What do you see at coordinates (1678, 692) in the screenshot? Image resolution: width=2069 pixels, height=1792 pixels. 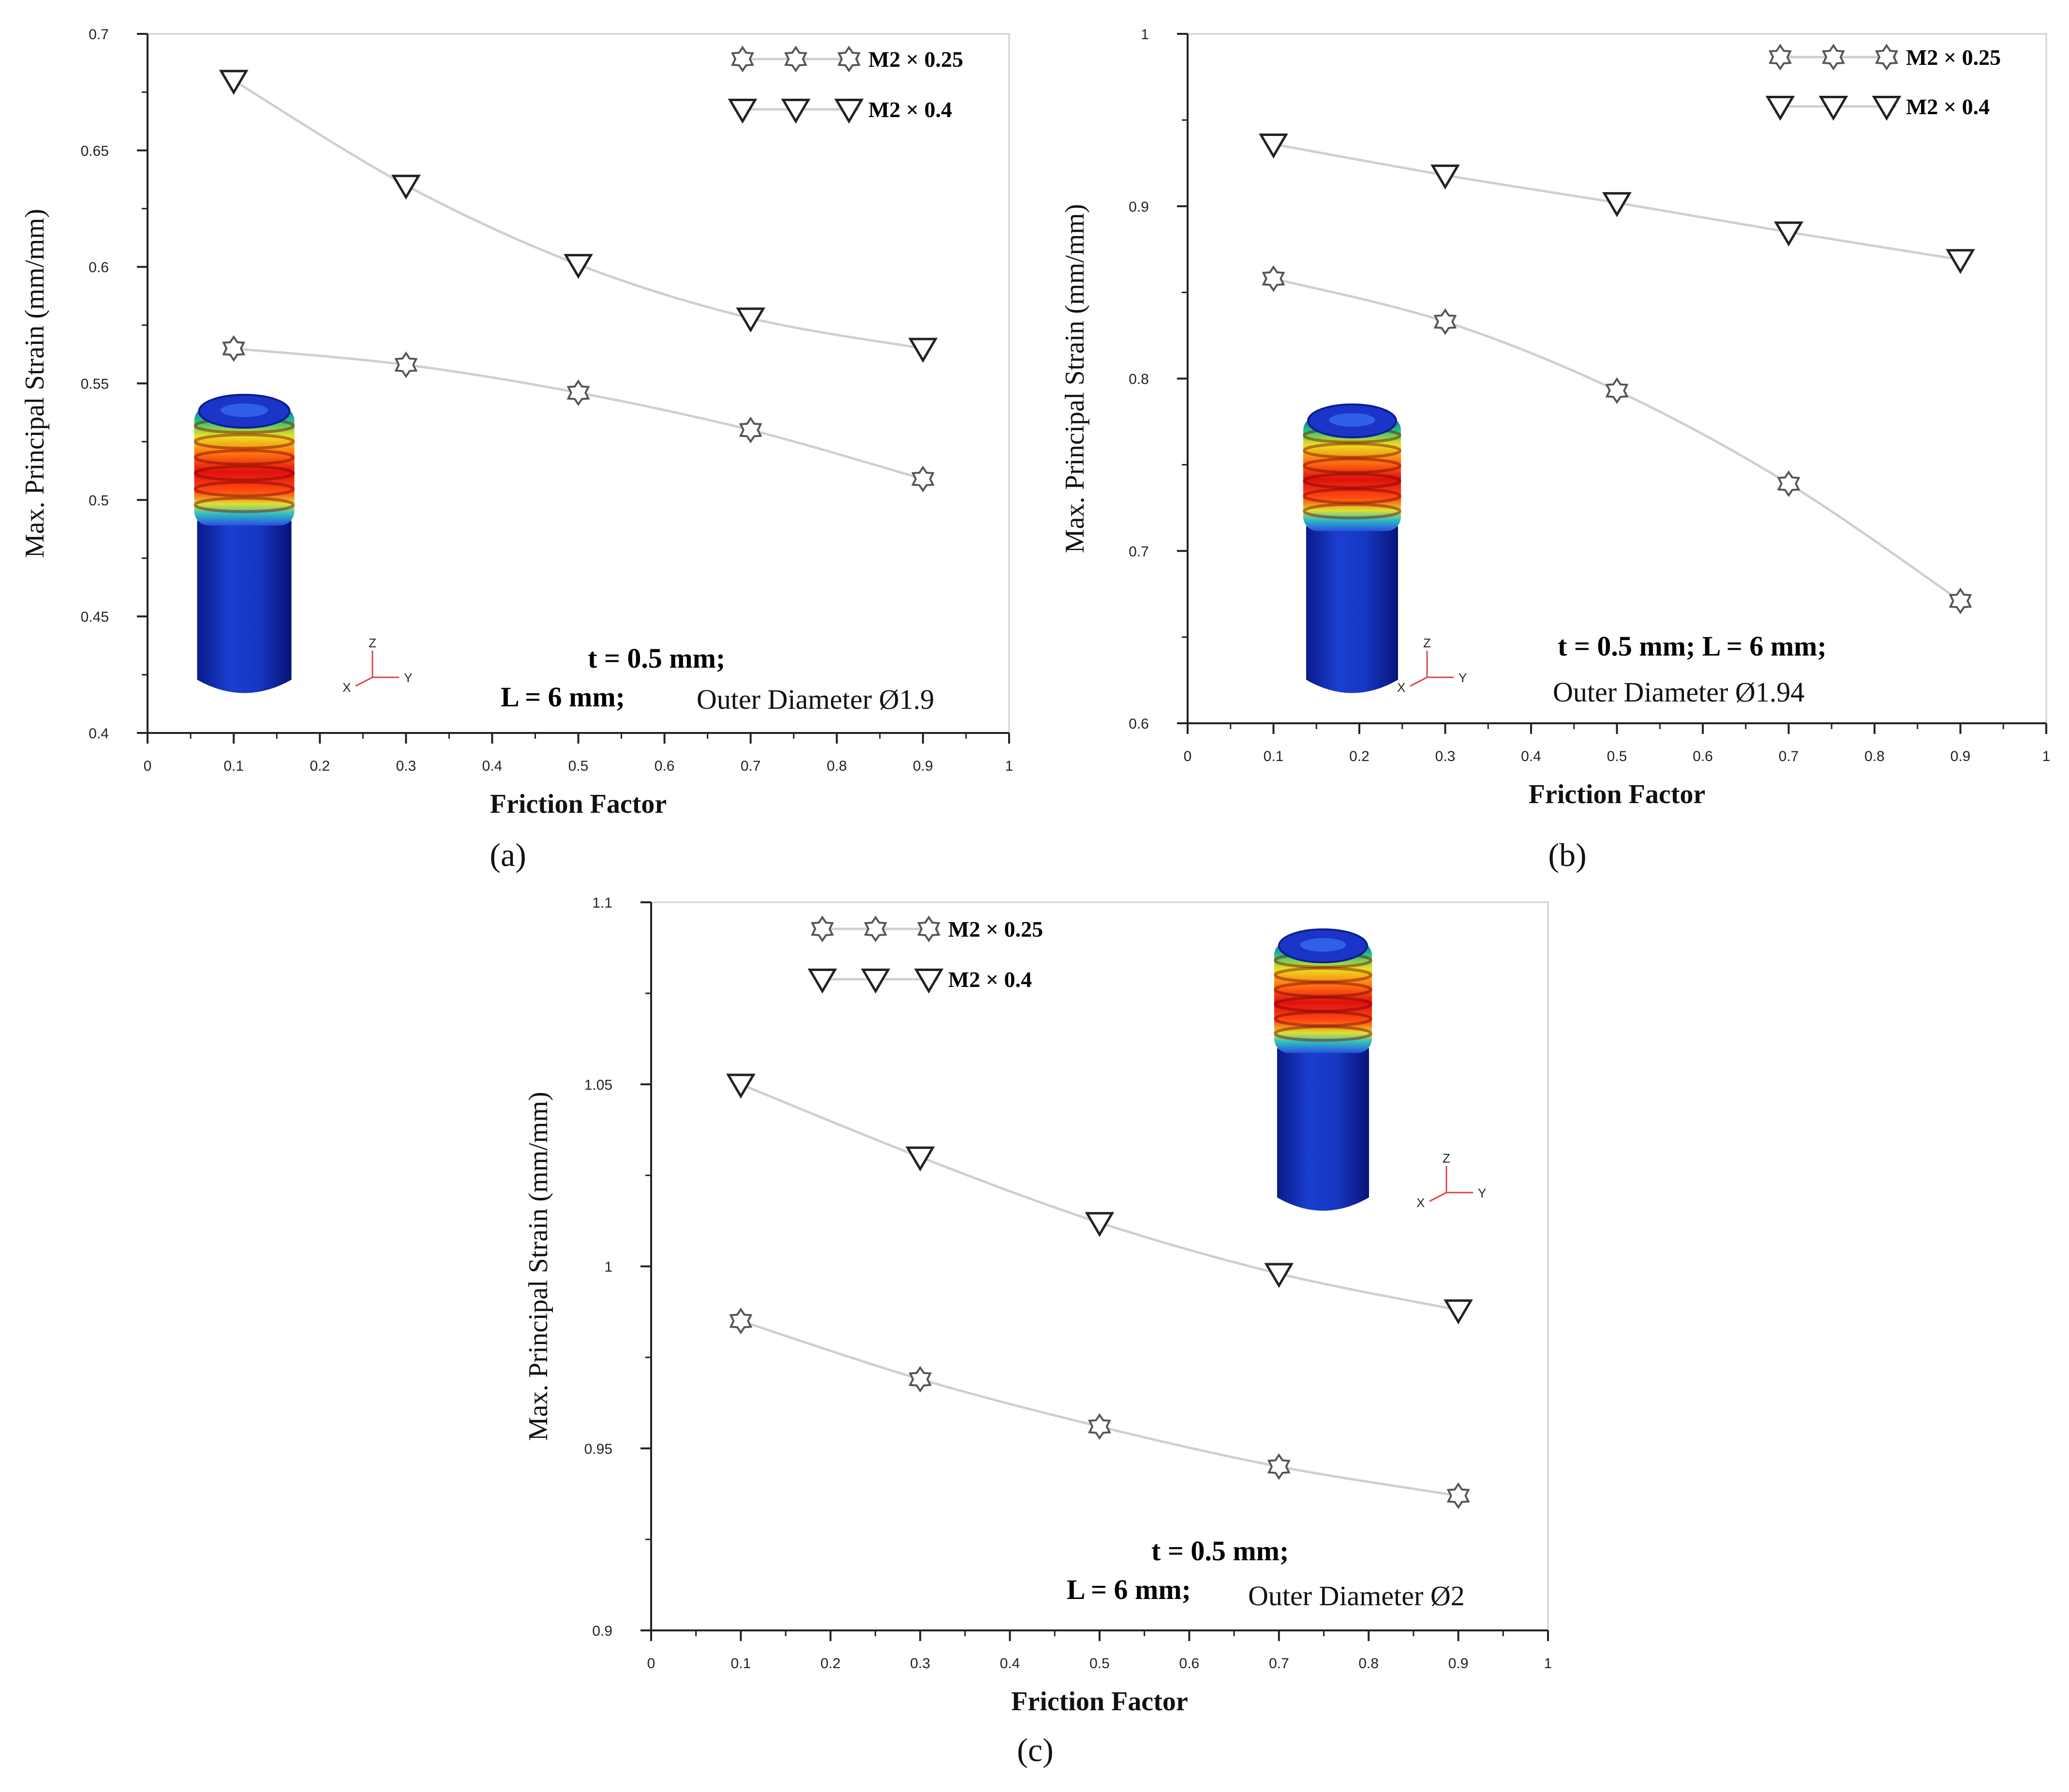 I see `annotation-diameter: Outer Diameter Ø1.94` at bounding box center [1678, 692].